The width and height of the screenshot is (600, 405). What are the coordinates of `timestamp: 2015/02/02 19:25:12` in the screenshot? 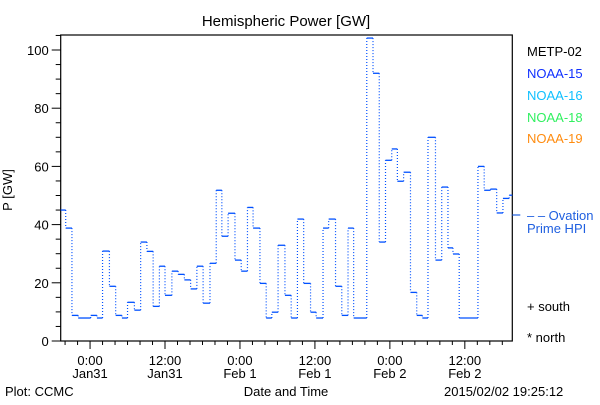 It's located at (503, 391).